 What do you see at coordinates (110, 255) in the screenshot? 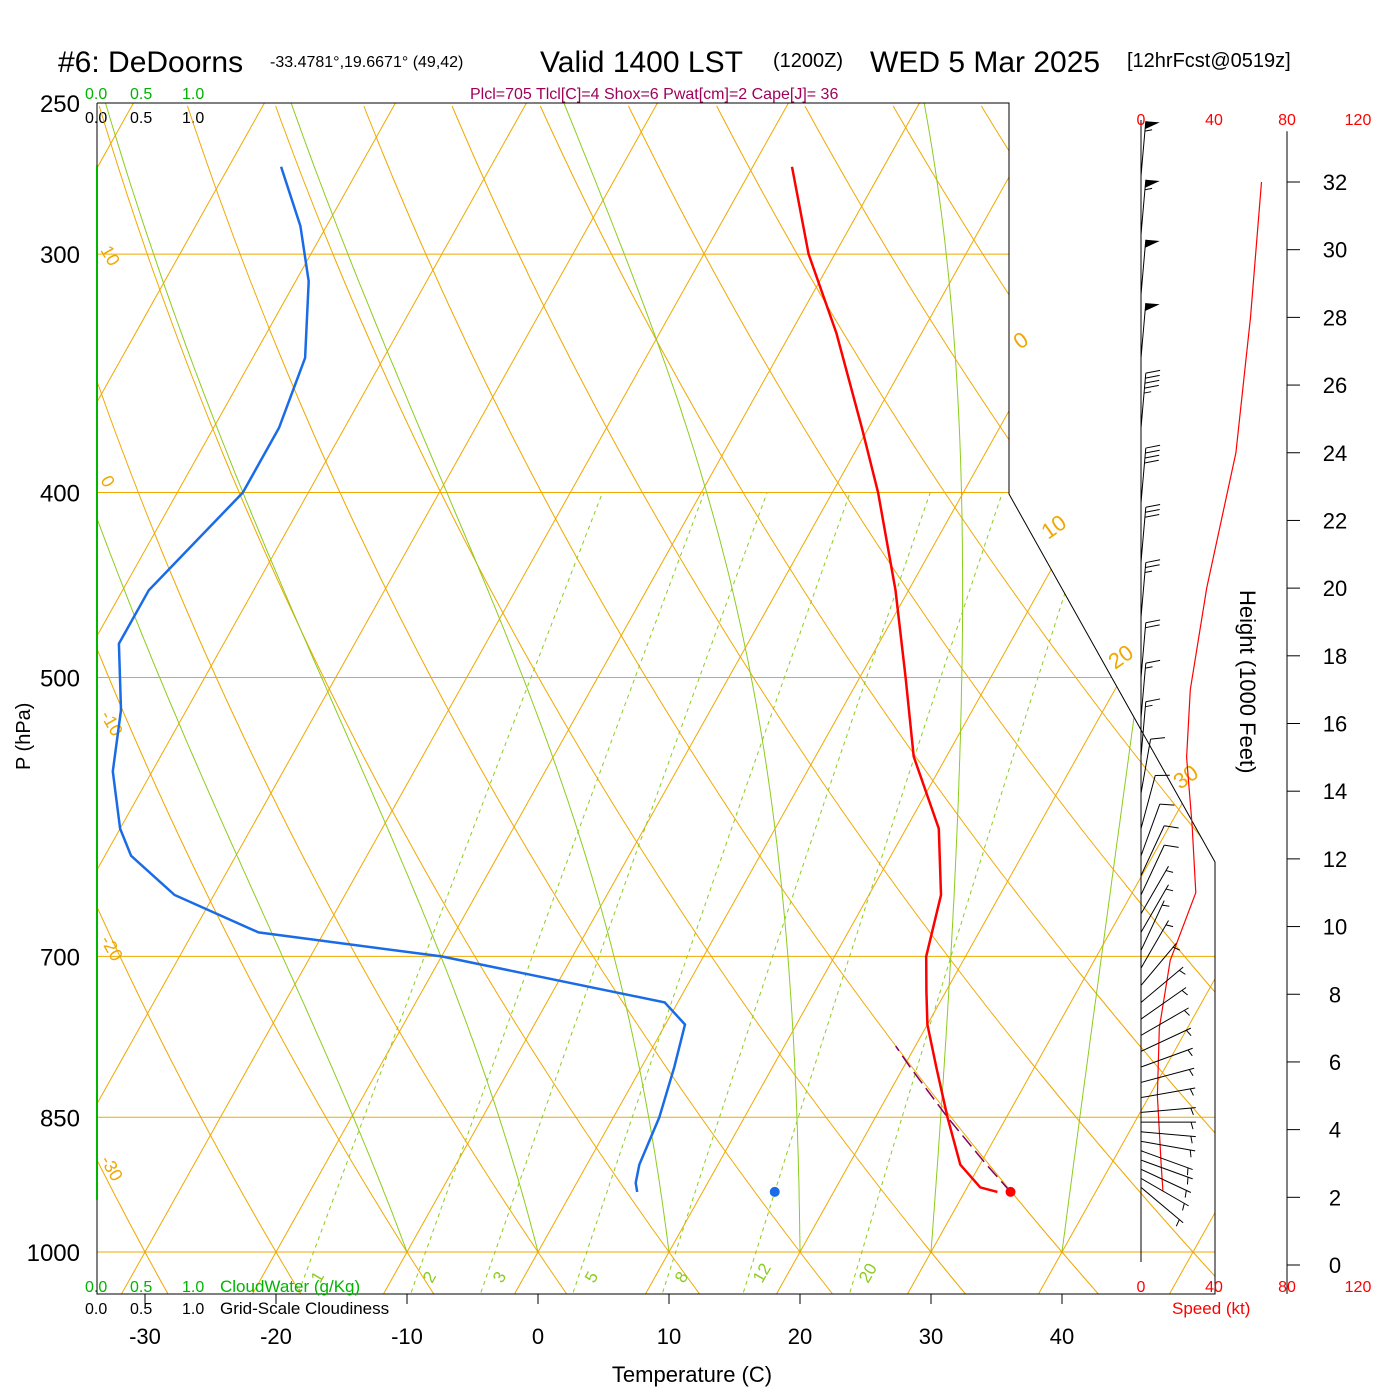
I see `dry-adiabat-label: 10` at bounding box center [110, 255].